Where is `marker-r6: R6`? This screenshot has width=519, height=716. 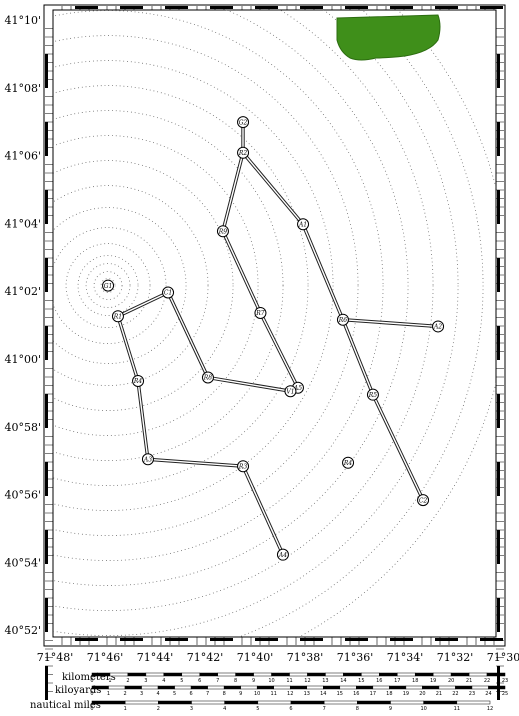
marker-r6: R6 is located at coordinates (342, 319).